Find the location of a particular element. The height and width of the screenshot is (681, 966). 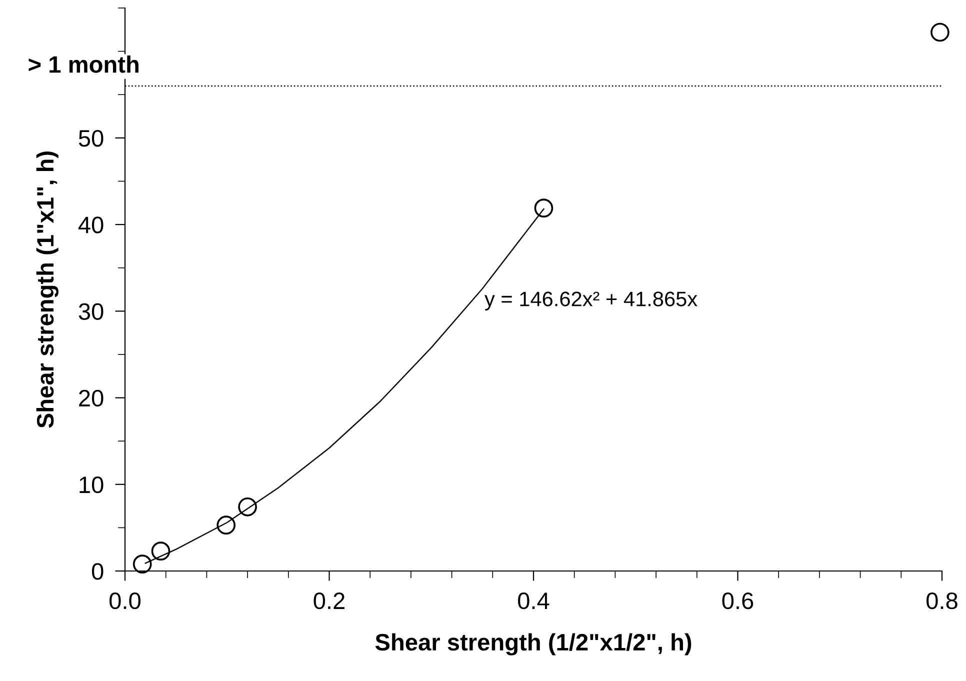

y-tick-label: 20 is located at coordinates (91, 398).